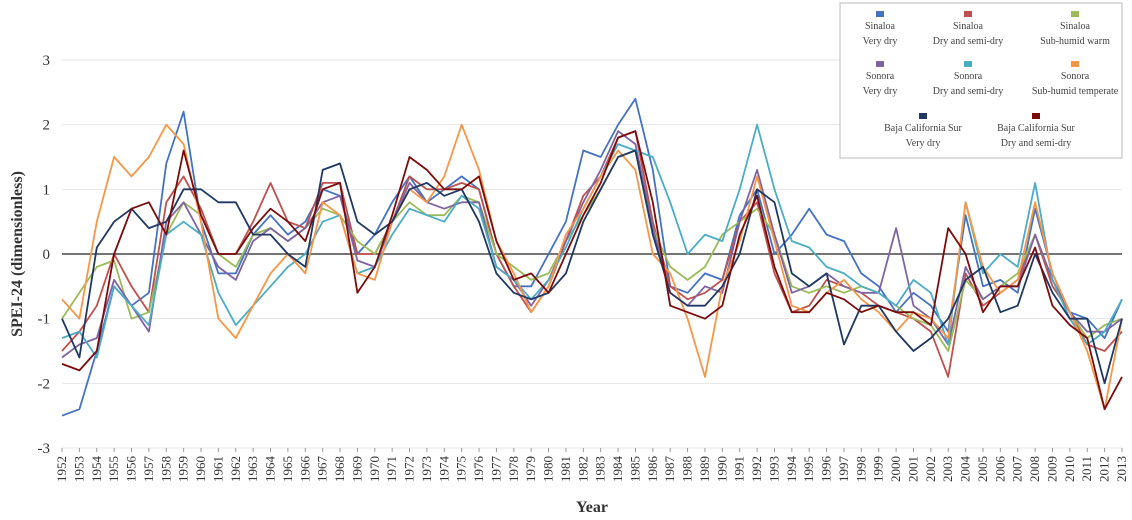 This screenshot has width=1132, height=520. What do you see at coordinates (47, 61) in the screenshot?
I see `y-tick-label: 3` at bounding box center [47, 61].